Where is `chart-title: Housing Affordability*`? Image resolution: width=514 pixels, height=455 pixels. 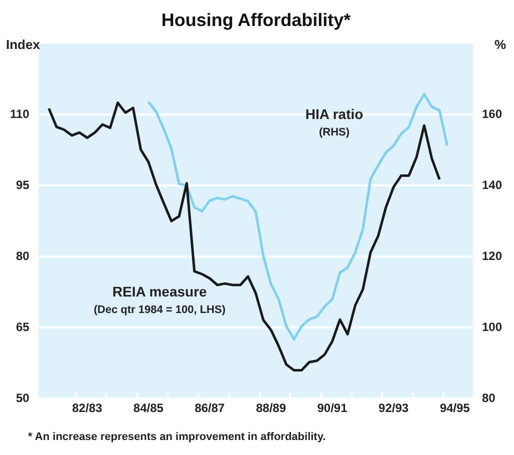 chart-title: Housing Affordability* is located at coordinates (256, 20).